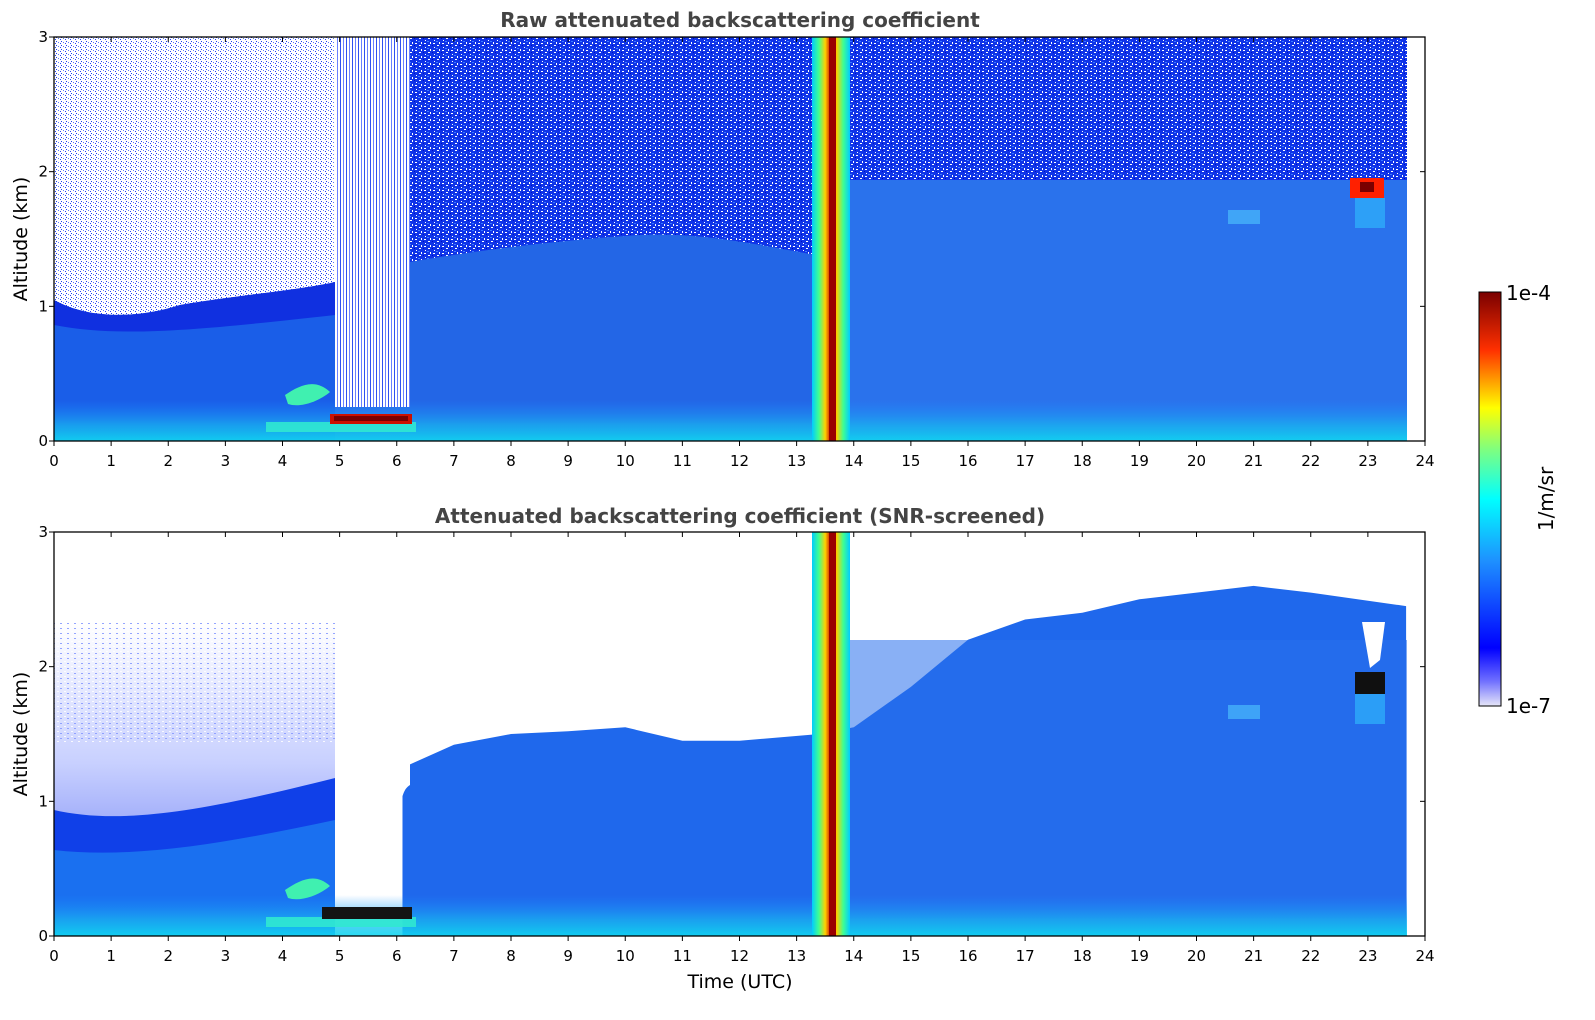 This screenshot has width=1595, height=1020. I want to click on top-x-tick-label: 14, so click(853, 461).